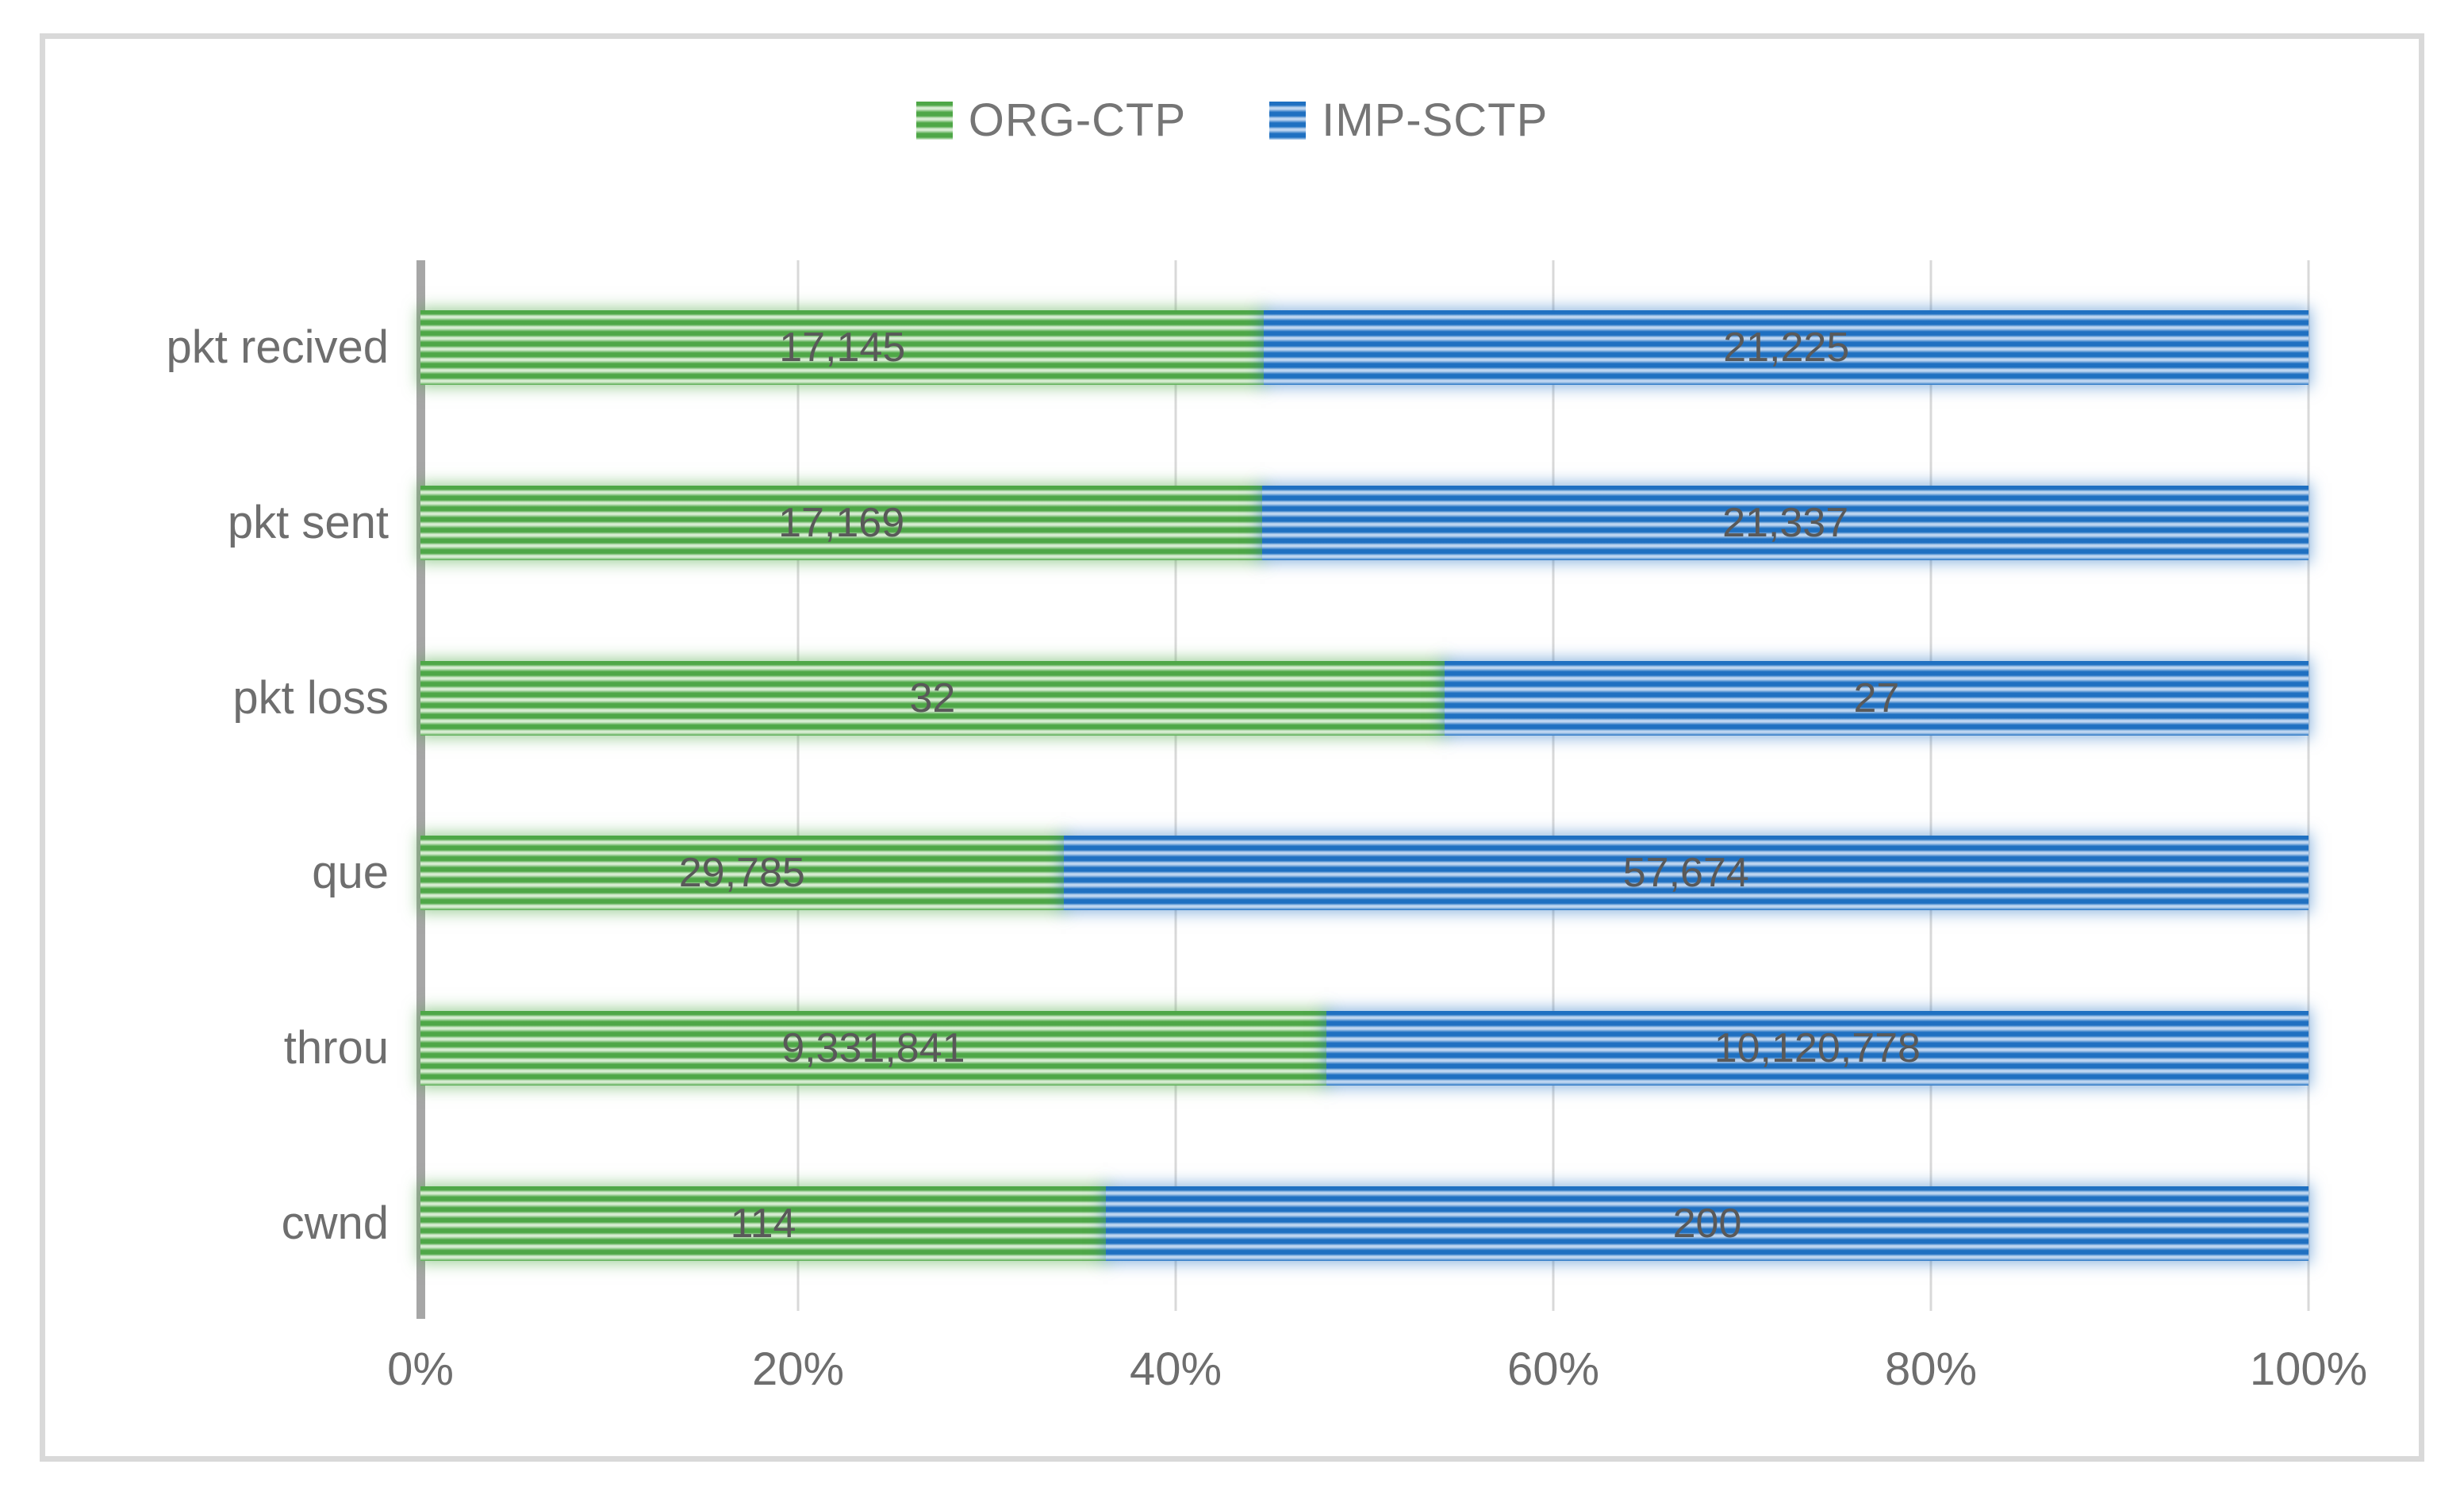  I want to click on IMP-SCTP-segment-que: 57,674, so click(1686, 873).